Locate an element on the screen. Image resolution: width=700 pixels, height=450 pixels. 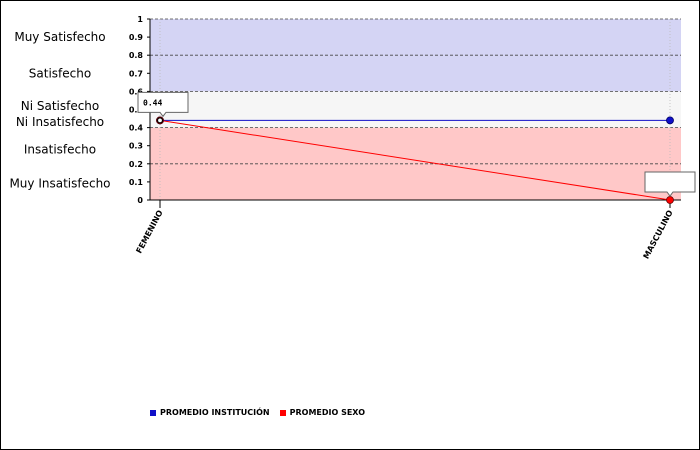
y-tick-label-2: 0.2 is located at coordinates (136, 164).